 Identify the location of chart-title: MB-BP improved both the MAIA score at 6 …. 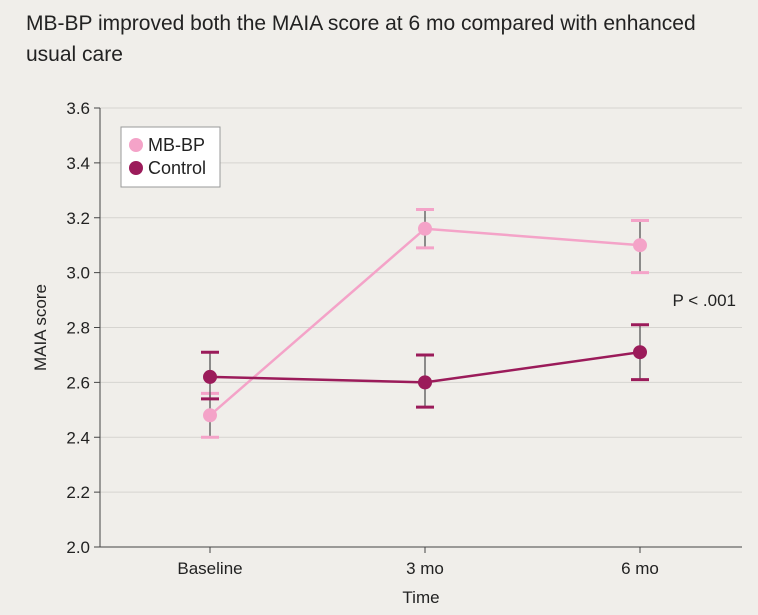
(361, 39).